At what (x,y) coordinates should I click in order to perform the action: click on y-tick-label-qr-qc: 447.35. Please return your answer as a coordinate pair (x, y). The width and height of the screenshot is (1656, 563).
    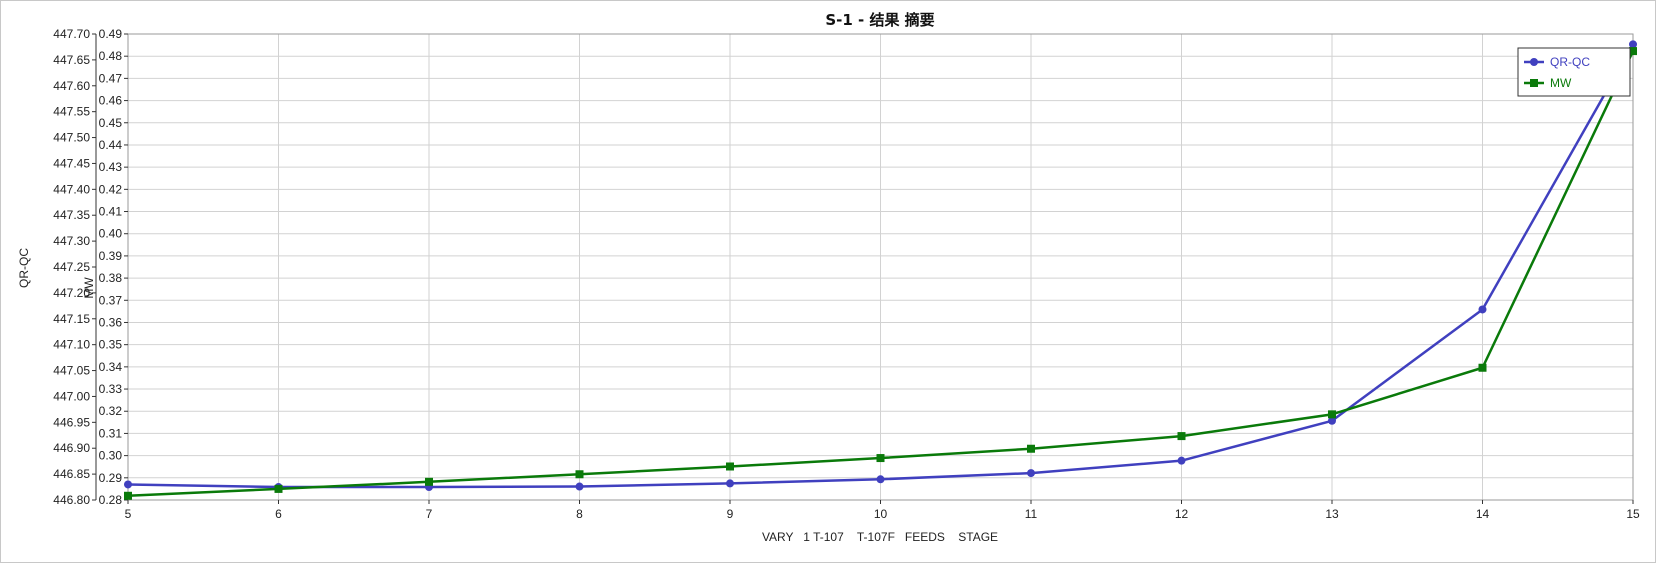
    Looking at the image, I should click on (71, 215).